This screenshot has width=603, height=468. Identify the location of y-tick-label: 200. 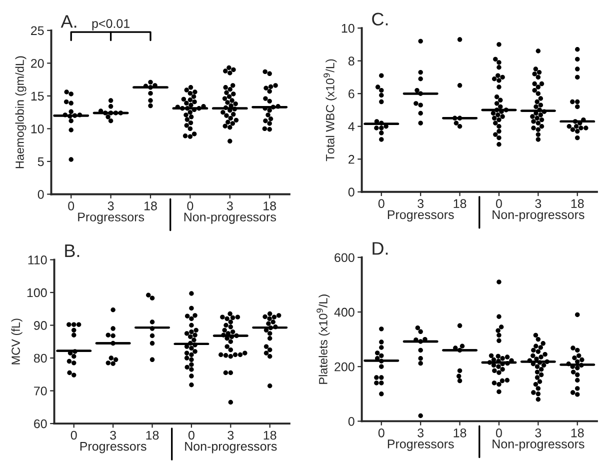
(344, 367).